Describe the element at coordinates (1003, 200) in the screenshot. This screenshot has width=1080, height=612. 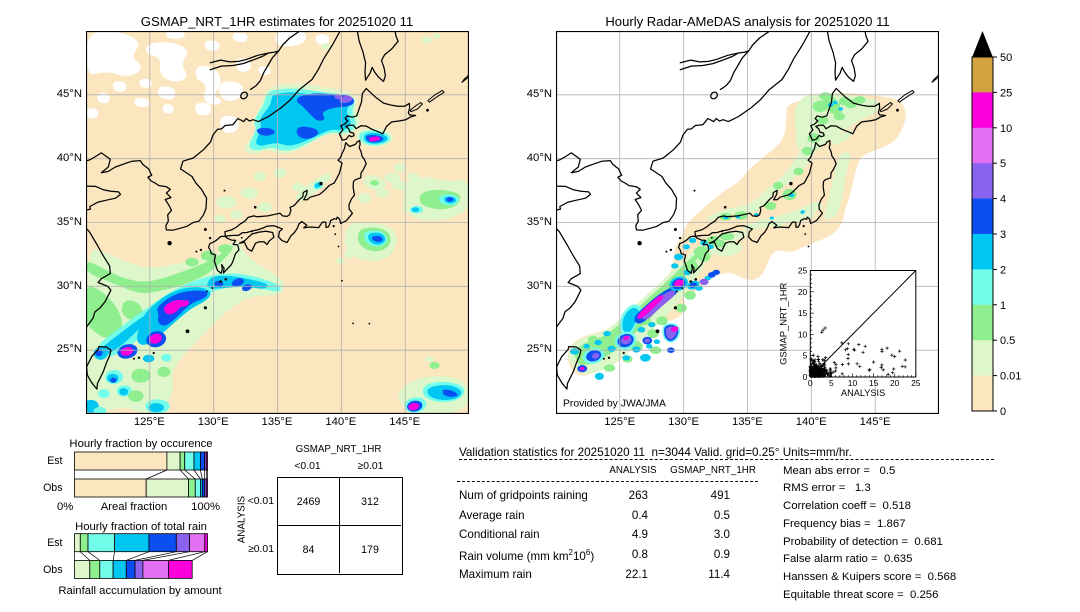
I see `svg-text: 4` at that location.